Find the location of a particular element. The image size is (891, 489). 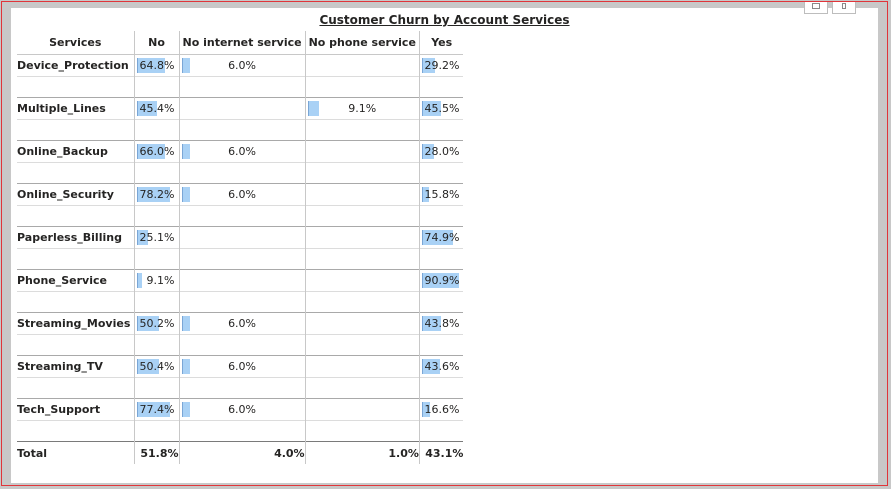

data-label-no: 45.4% is located at coordinates (157, 108).